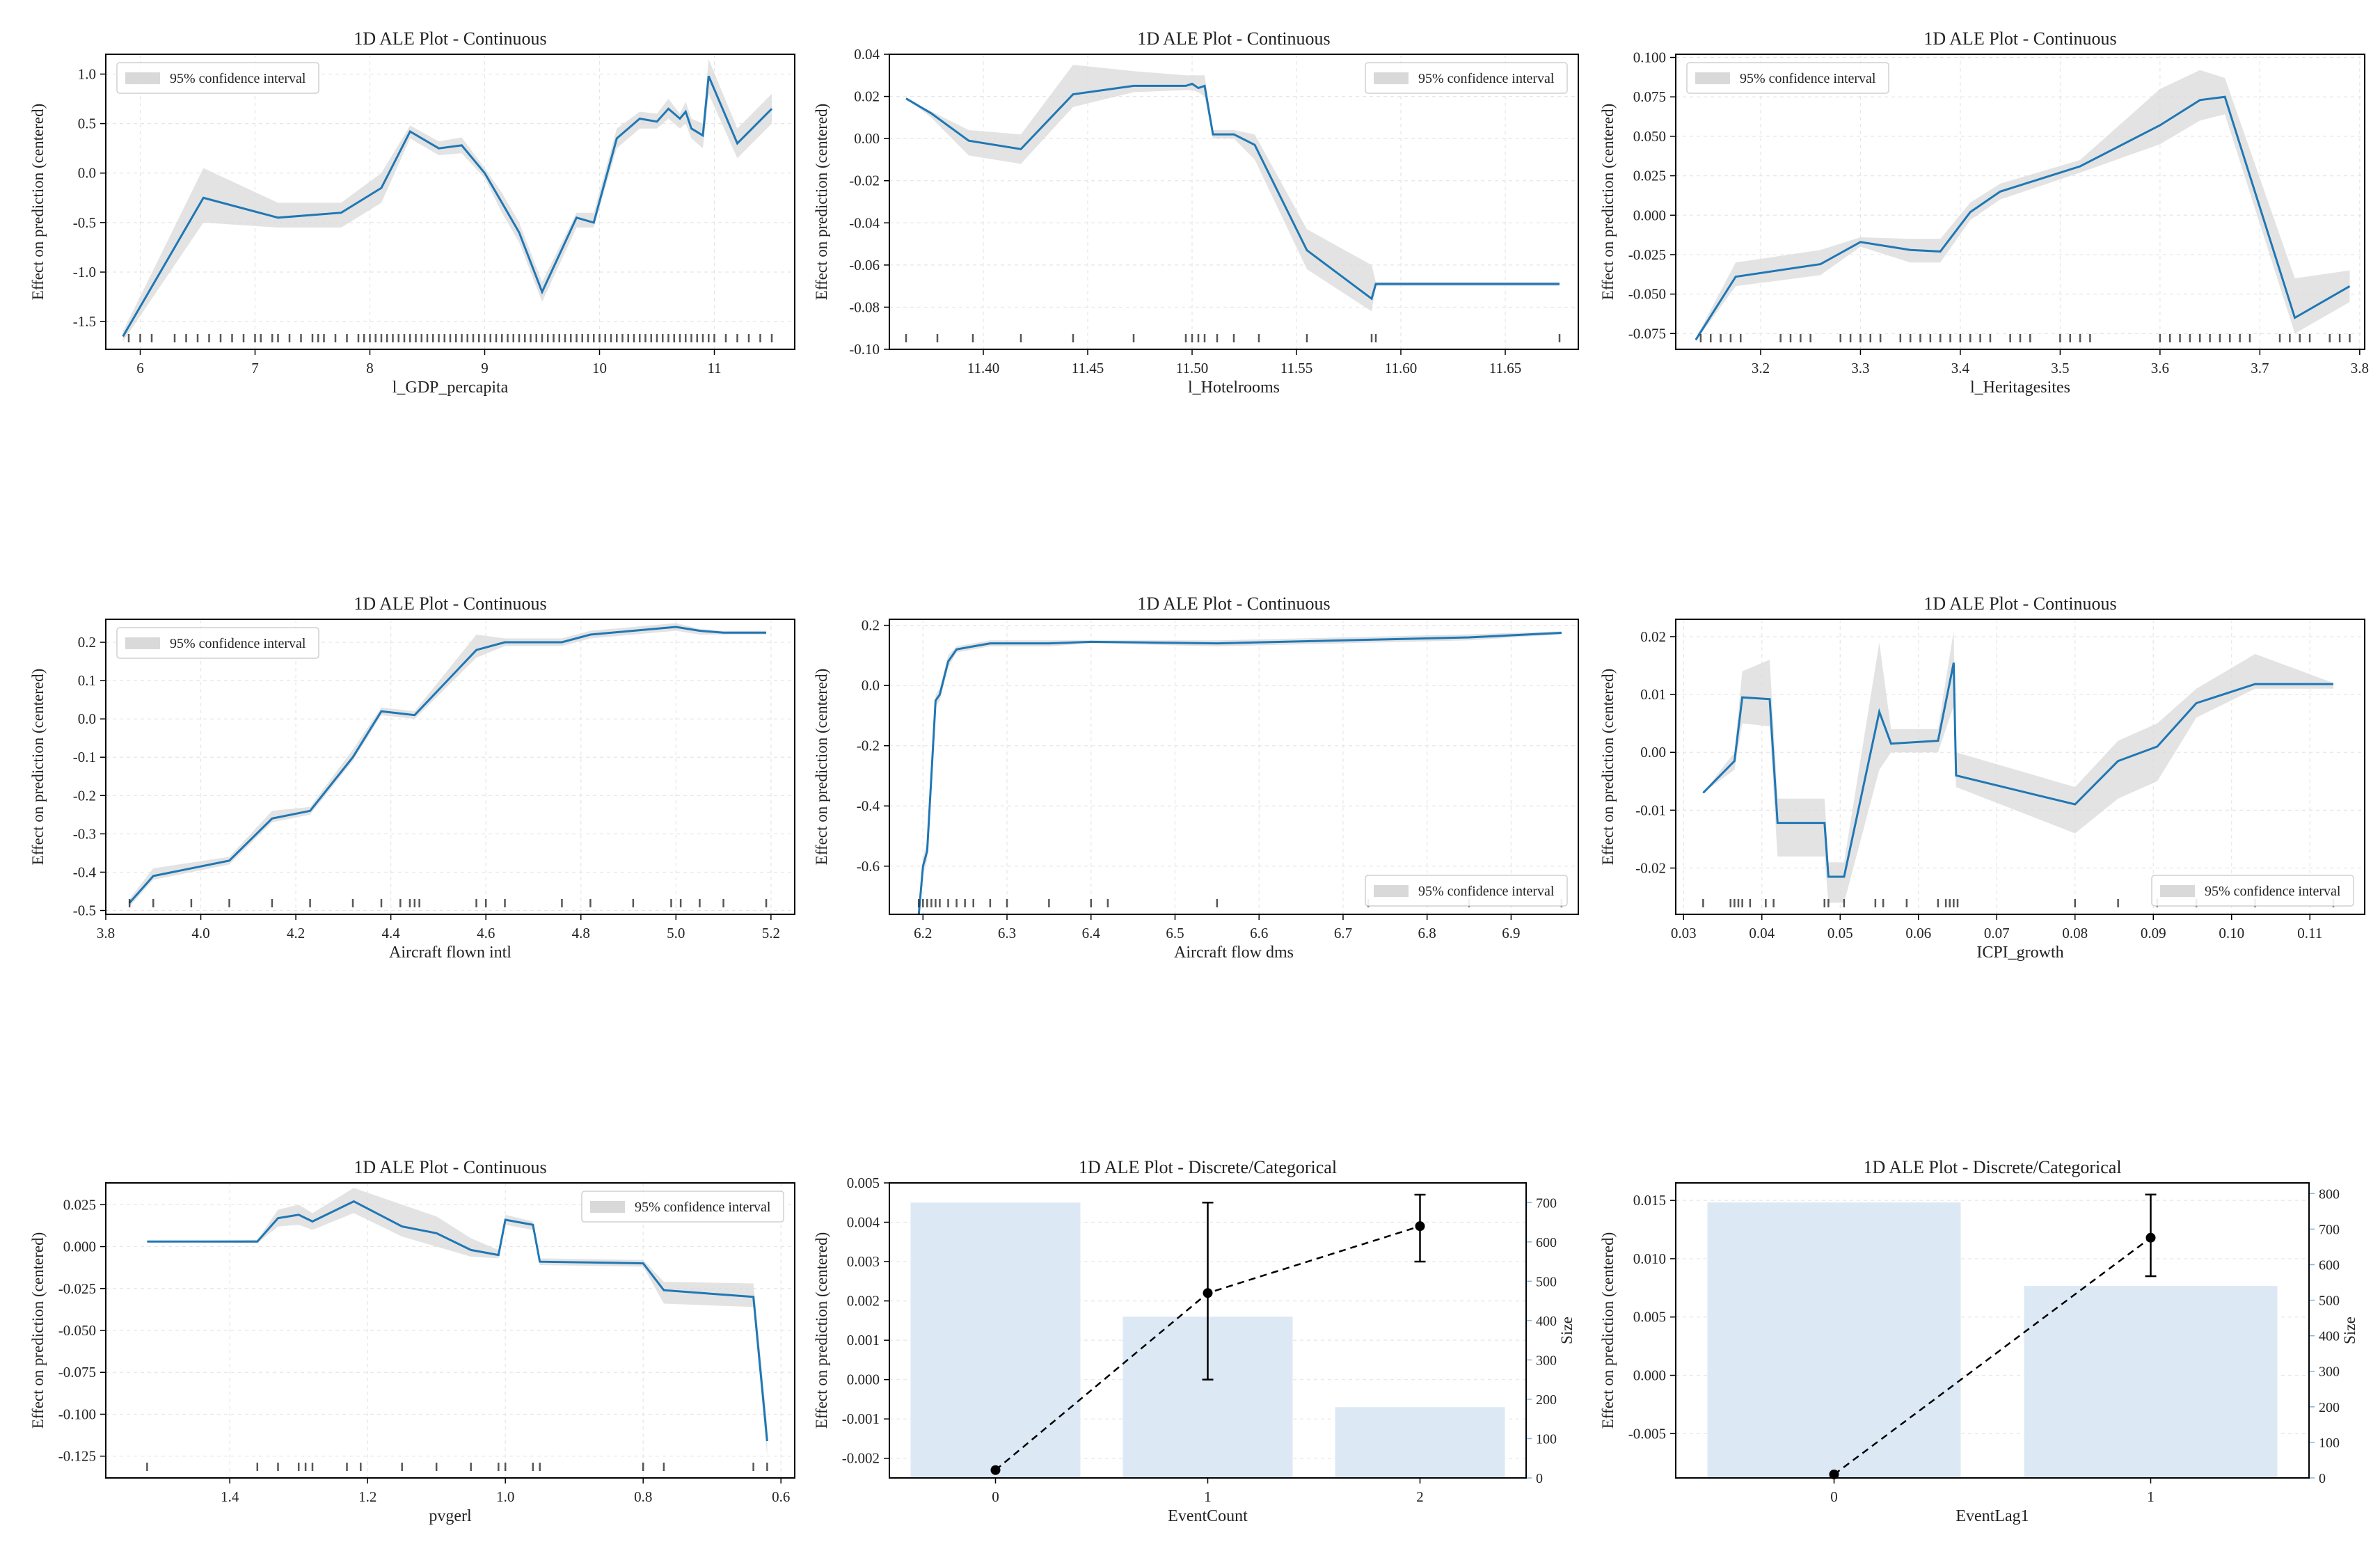 The height and width of the screenshot is (1551, 2380). I want to click on size-axis-label: Size, so click(1567, 1330).